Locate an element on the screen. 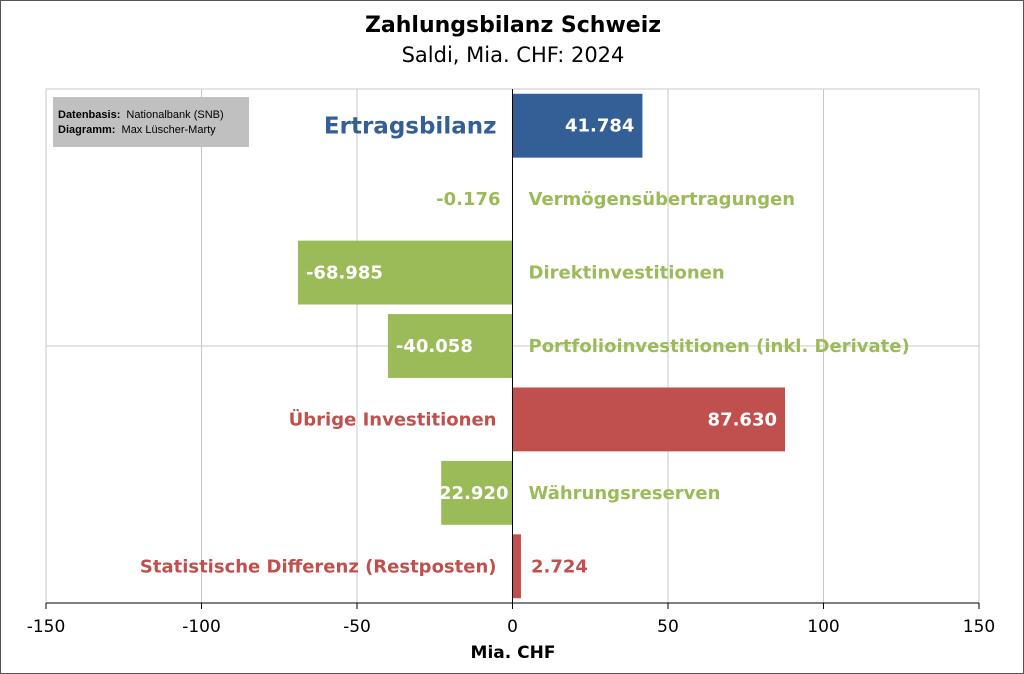 The width and height of the screenshot is (1024, 674). source-note-background is located at coordinates (151, 122).